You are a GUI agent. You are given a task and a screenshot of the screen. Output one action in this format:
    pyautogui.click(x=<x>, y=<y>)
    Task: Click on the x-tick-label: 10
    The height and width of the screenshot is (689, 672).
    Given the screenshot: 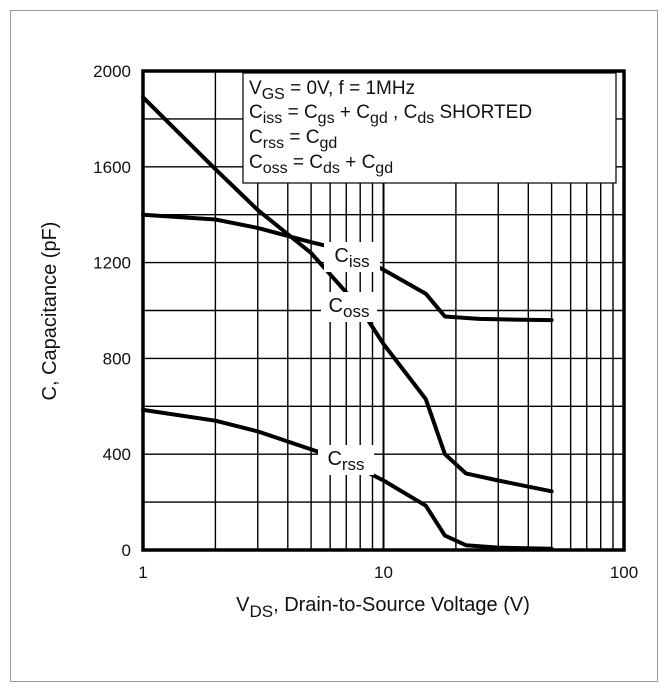 What is the action you would take?
    pyautogui.click(x=383, y=572)
    